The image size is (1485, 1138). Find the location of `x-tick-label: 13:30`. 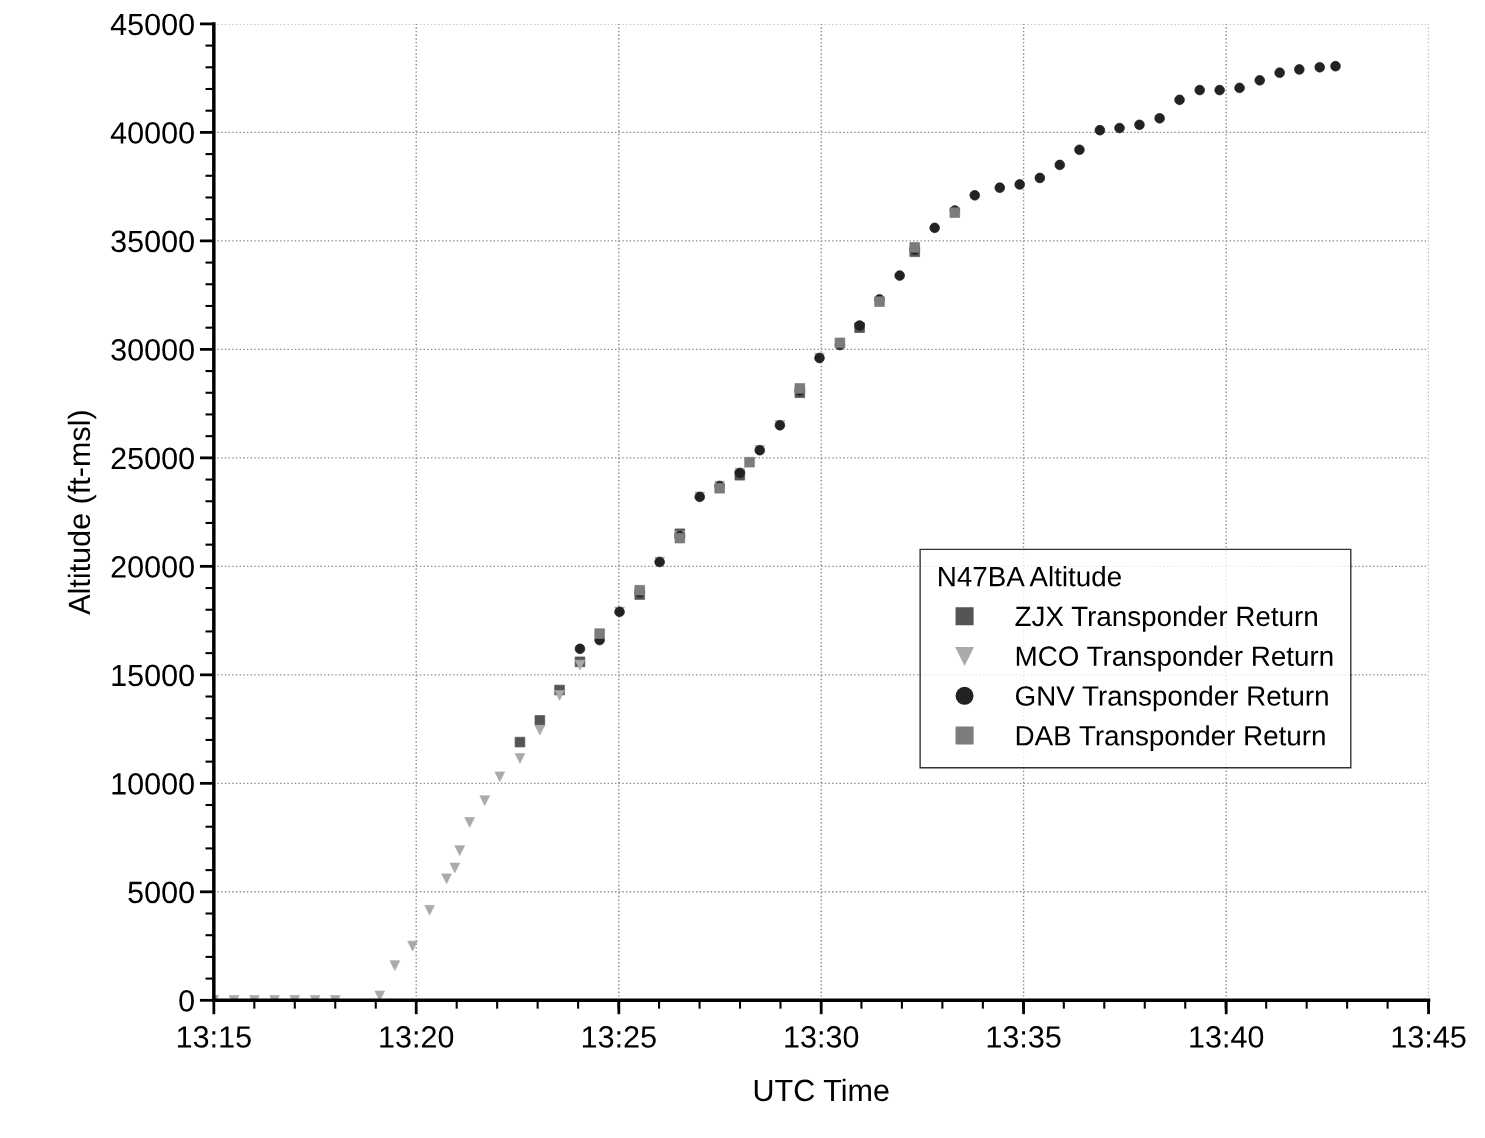

x-tick-label: 13:30 is located at coordinates (822, 1037).